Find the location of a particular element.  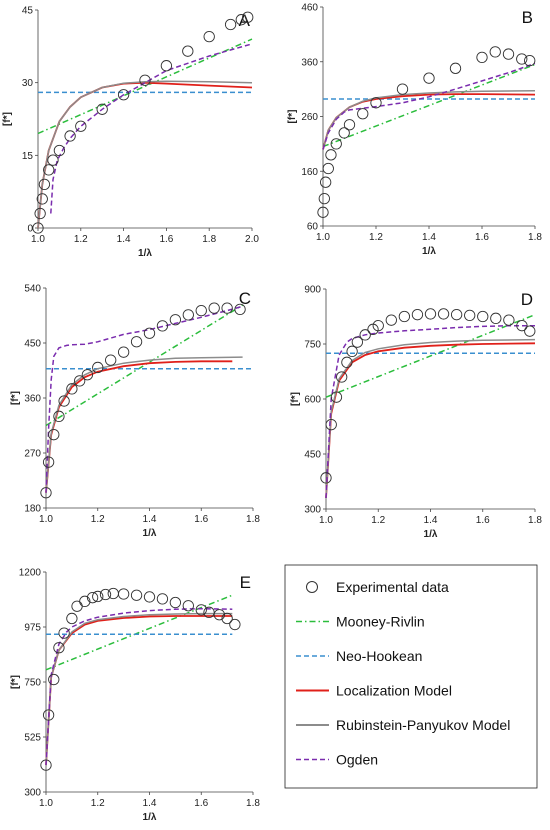

panel-c: 1.0 1.2 1.4 1.6 1.8 180 270 360 450 540 1/λ [f*] C is located at coordinates (135, 412).